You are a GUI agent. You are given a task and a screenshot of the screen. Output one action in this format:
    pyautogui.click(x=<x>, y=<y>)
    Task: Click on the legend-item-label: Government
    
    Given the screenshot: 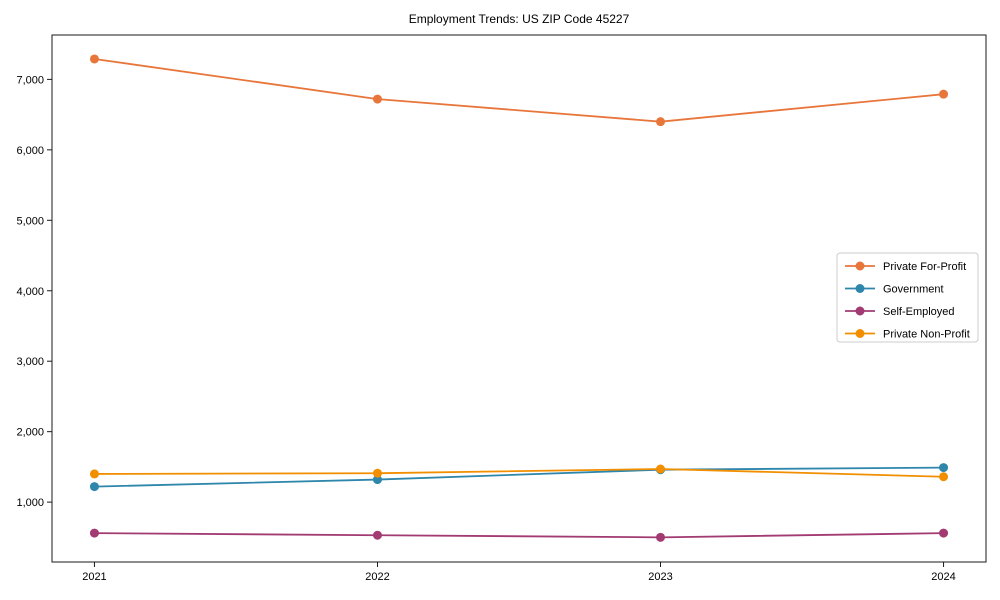 What is the action you would take?
    pyautogui.click(x=913, y=290)
    